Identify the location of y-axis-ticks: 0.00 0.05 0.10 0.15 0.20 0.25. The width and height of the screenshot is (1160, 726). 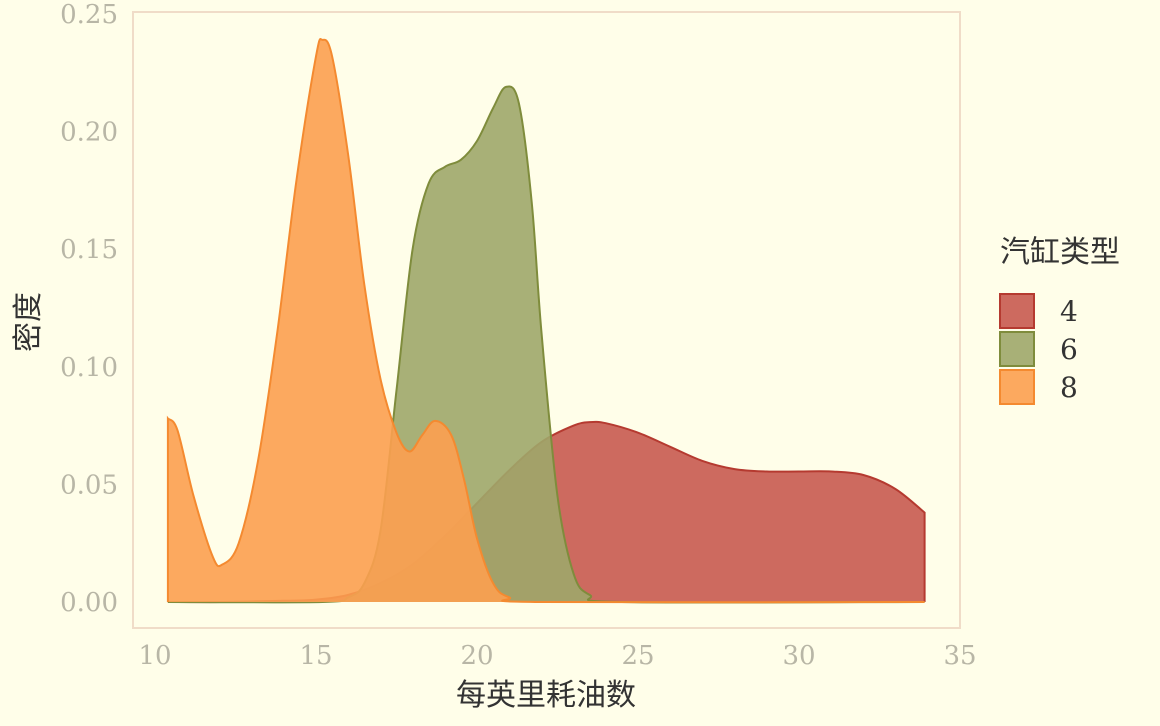
(89, 309).